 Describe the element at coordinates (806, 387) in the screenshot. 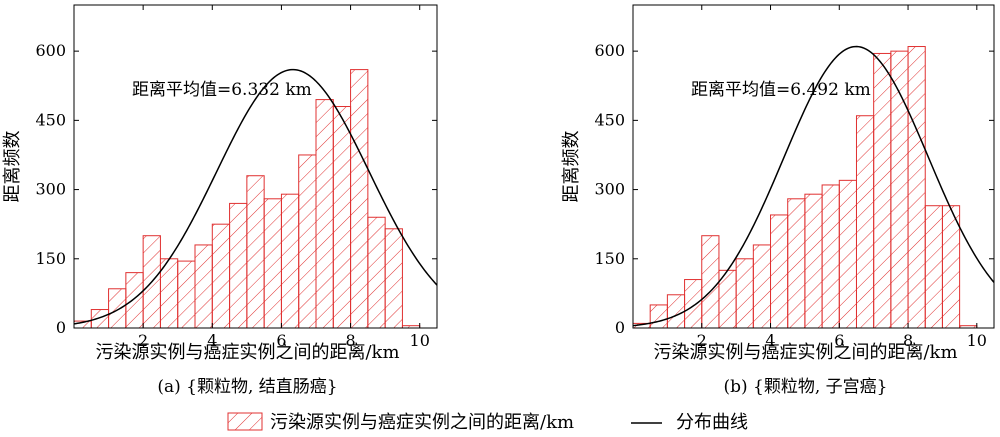

I see `chart-caption: (b) {颗粒物, 子宫癌}` at that location.